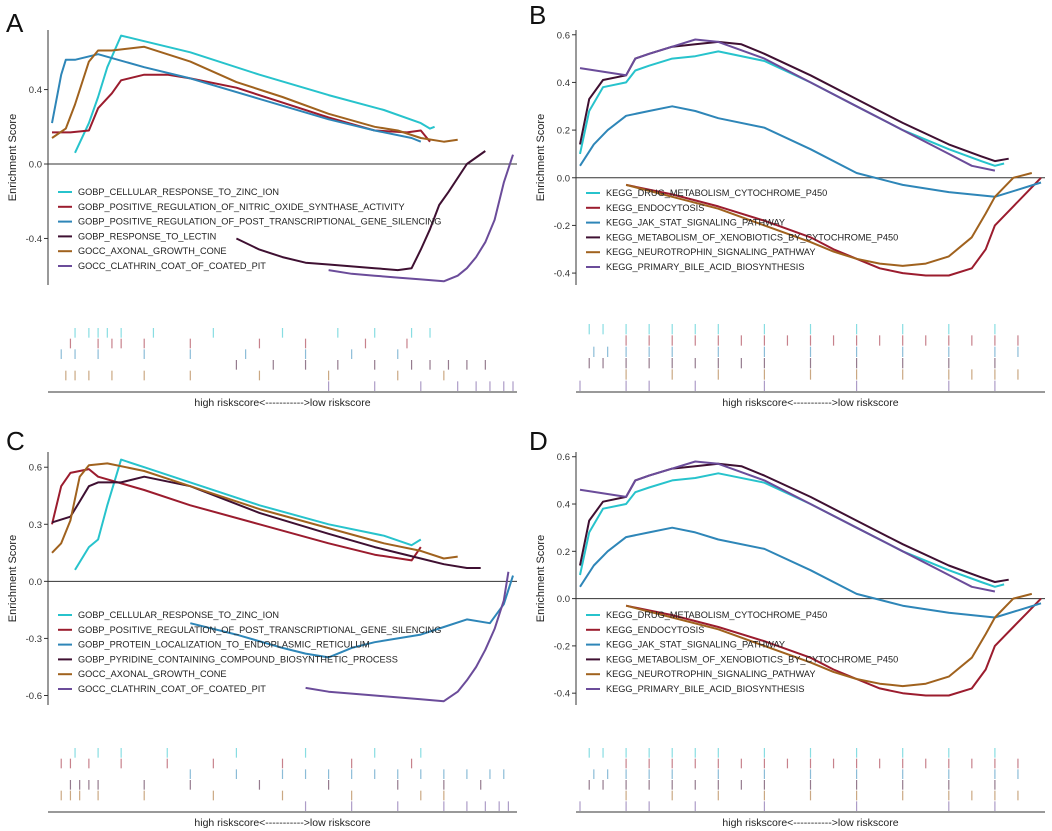 This screenshot has height=831, width=1052. I want to click on panel-label: B, so click(537, 15).